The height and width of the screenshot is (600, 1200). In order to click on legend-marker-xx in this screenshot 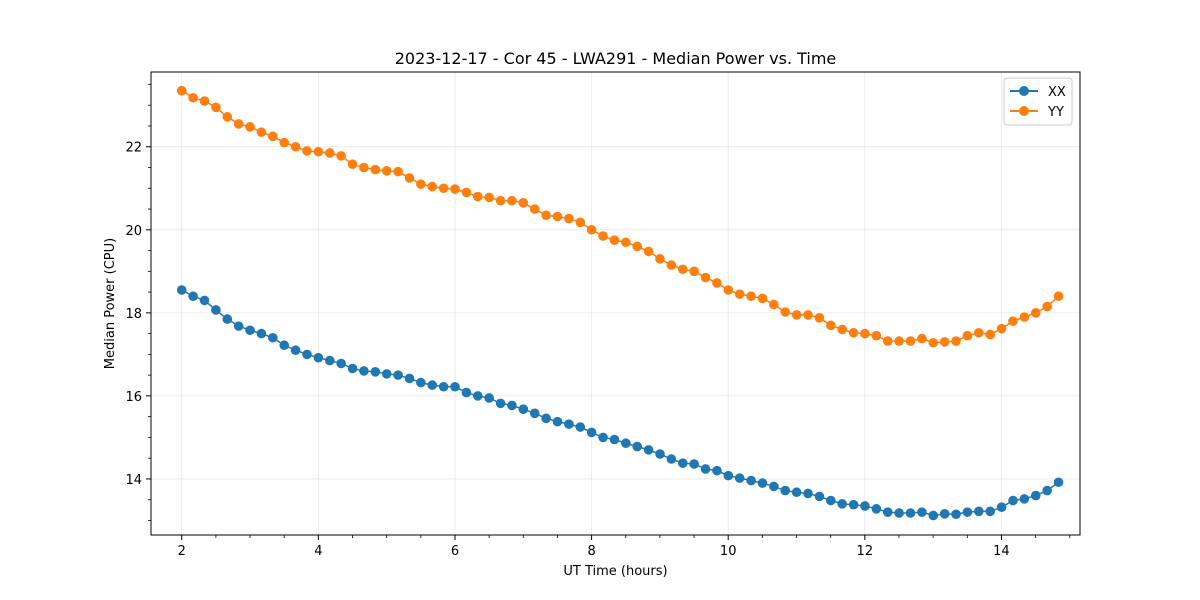, I will do `click(1024, 91)`.